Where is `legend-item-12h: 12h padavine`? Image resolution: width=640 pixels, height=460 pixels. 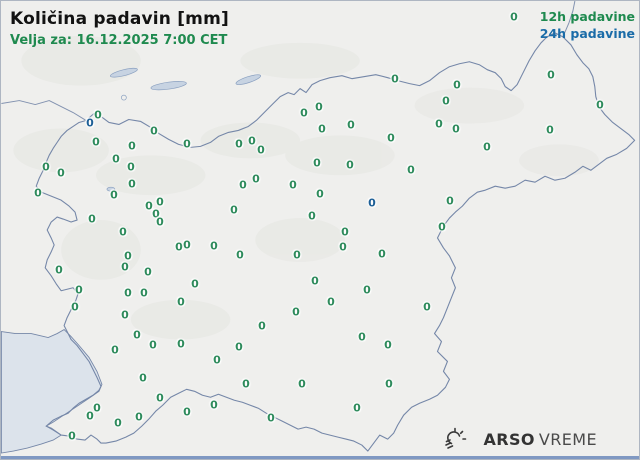
legend-item-12h: 12h padavine is located at coordinates (587, 16).